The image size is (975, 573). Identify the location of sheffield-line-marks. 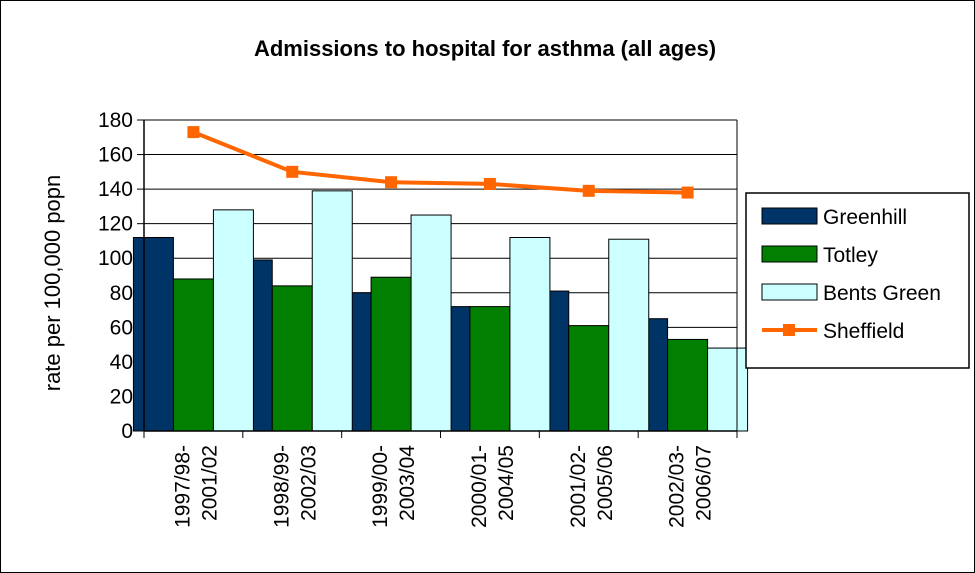
(440, 162).